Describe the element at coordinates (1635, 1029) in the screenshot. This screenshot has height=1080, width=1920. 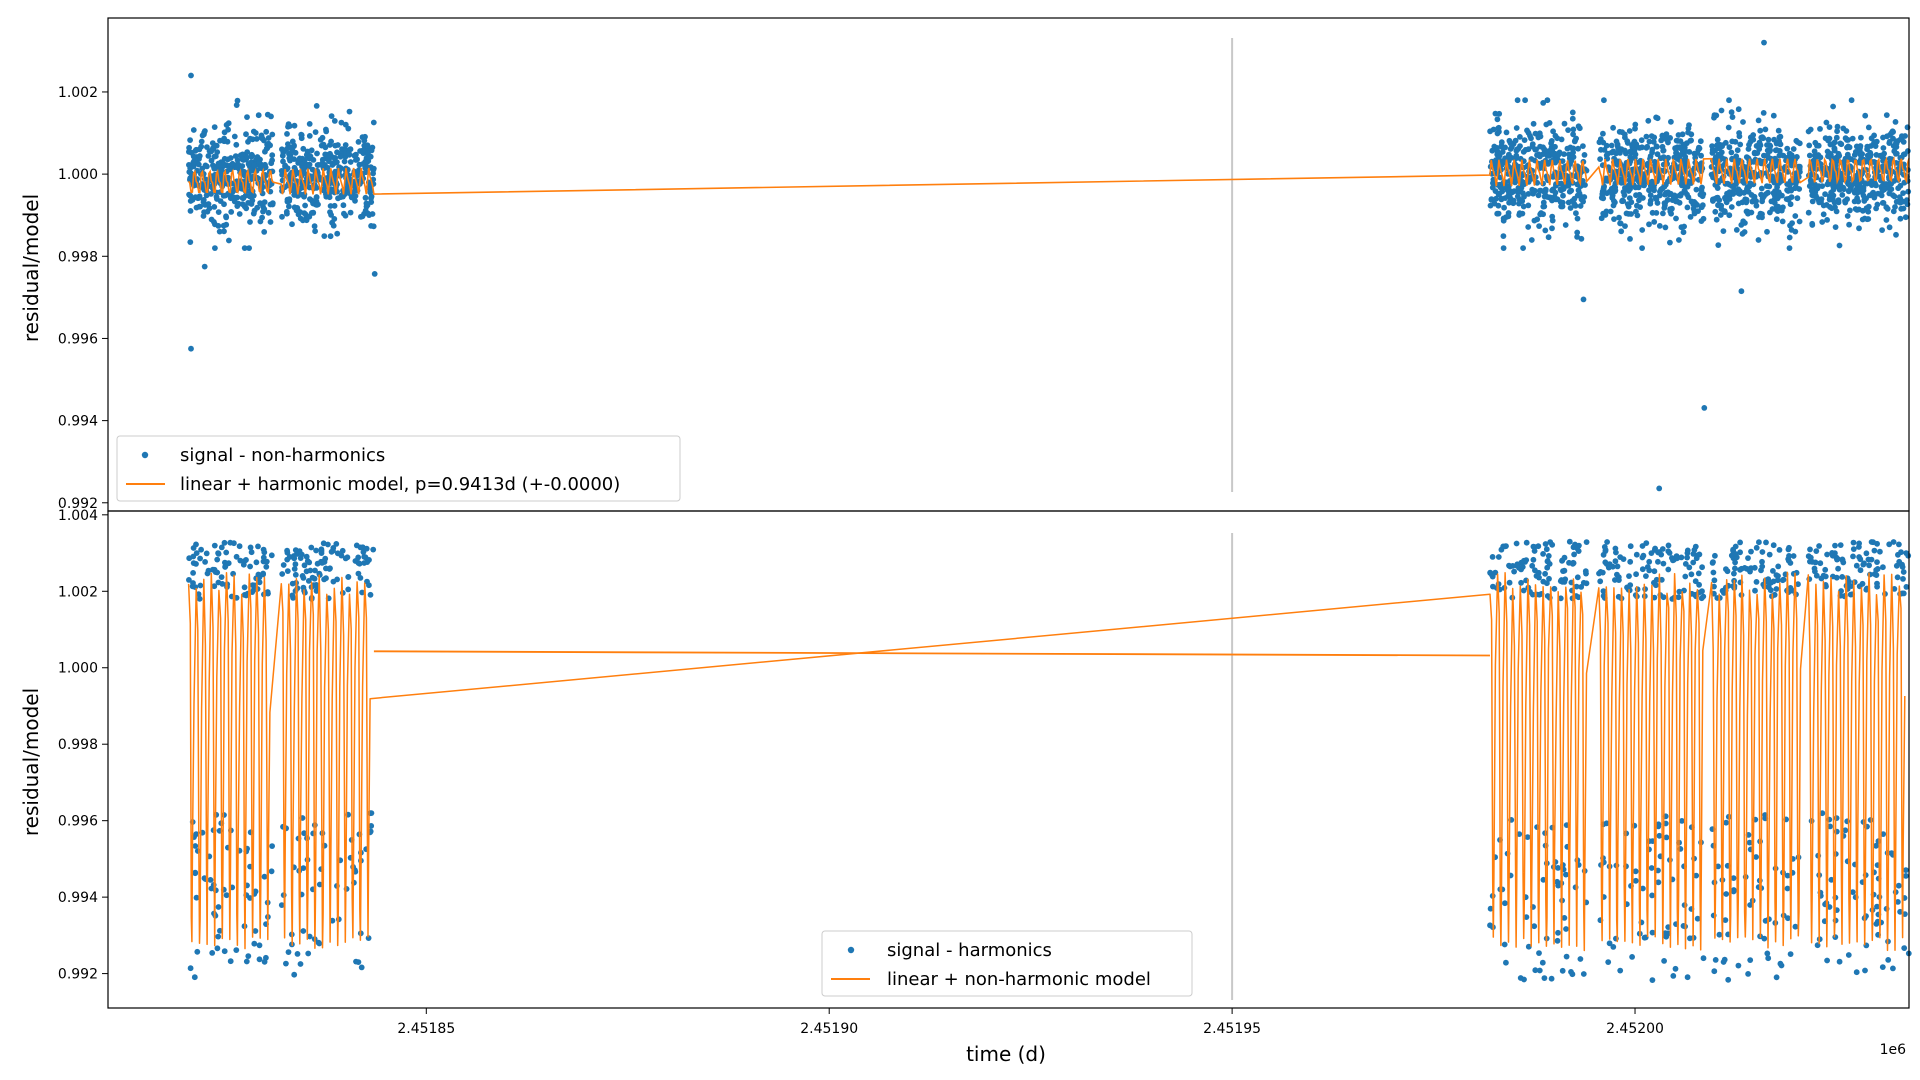
I see `x-tick-label: 2.45200` at that location.